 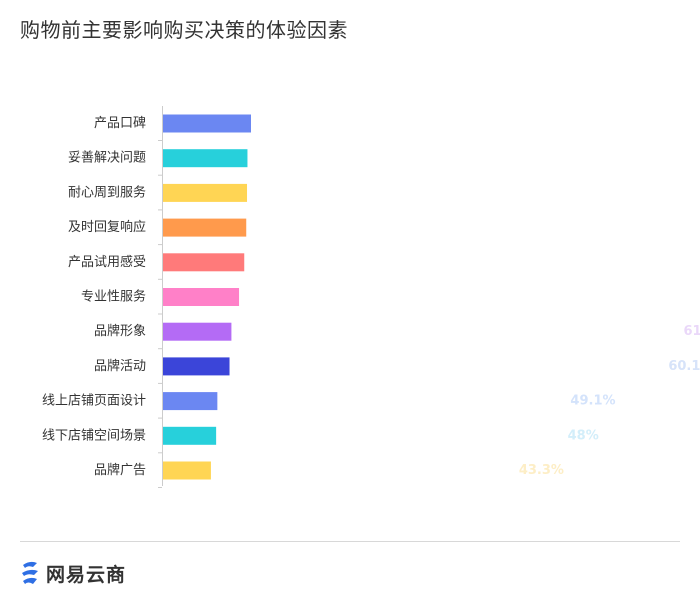 I want to click on netease-yunshang-logo-icon, so click(x=30, y=572).